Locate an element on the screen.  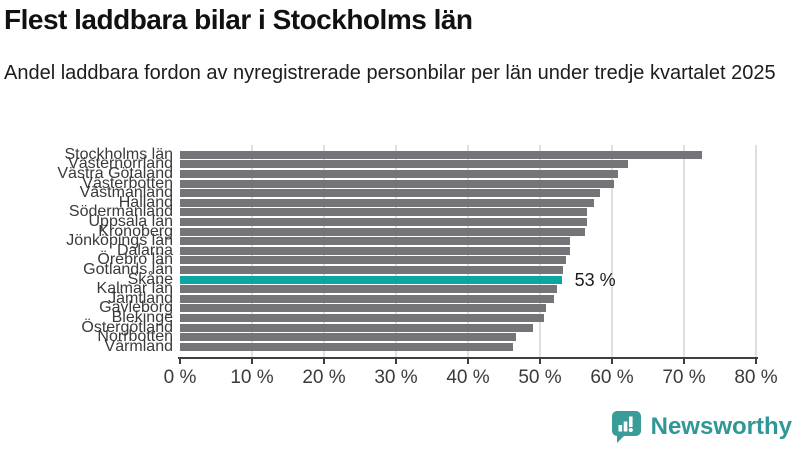
x-axis-tick-label: 10 % is located at coordinates (252, 377).